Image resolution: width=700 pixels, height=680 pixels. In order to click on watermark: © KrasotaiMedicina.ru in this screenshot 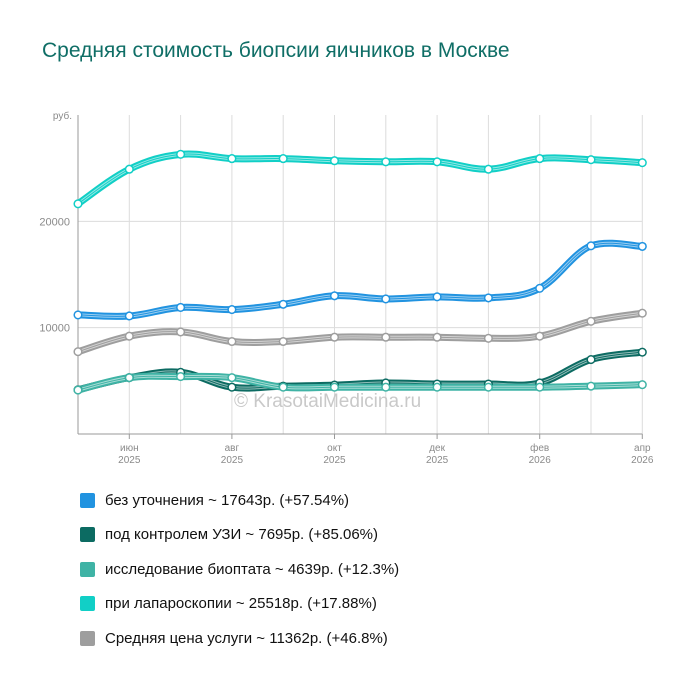, I will do `click(328, 401)`.